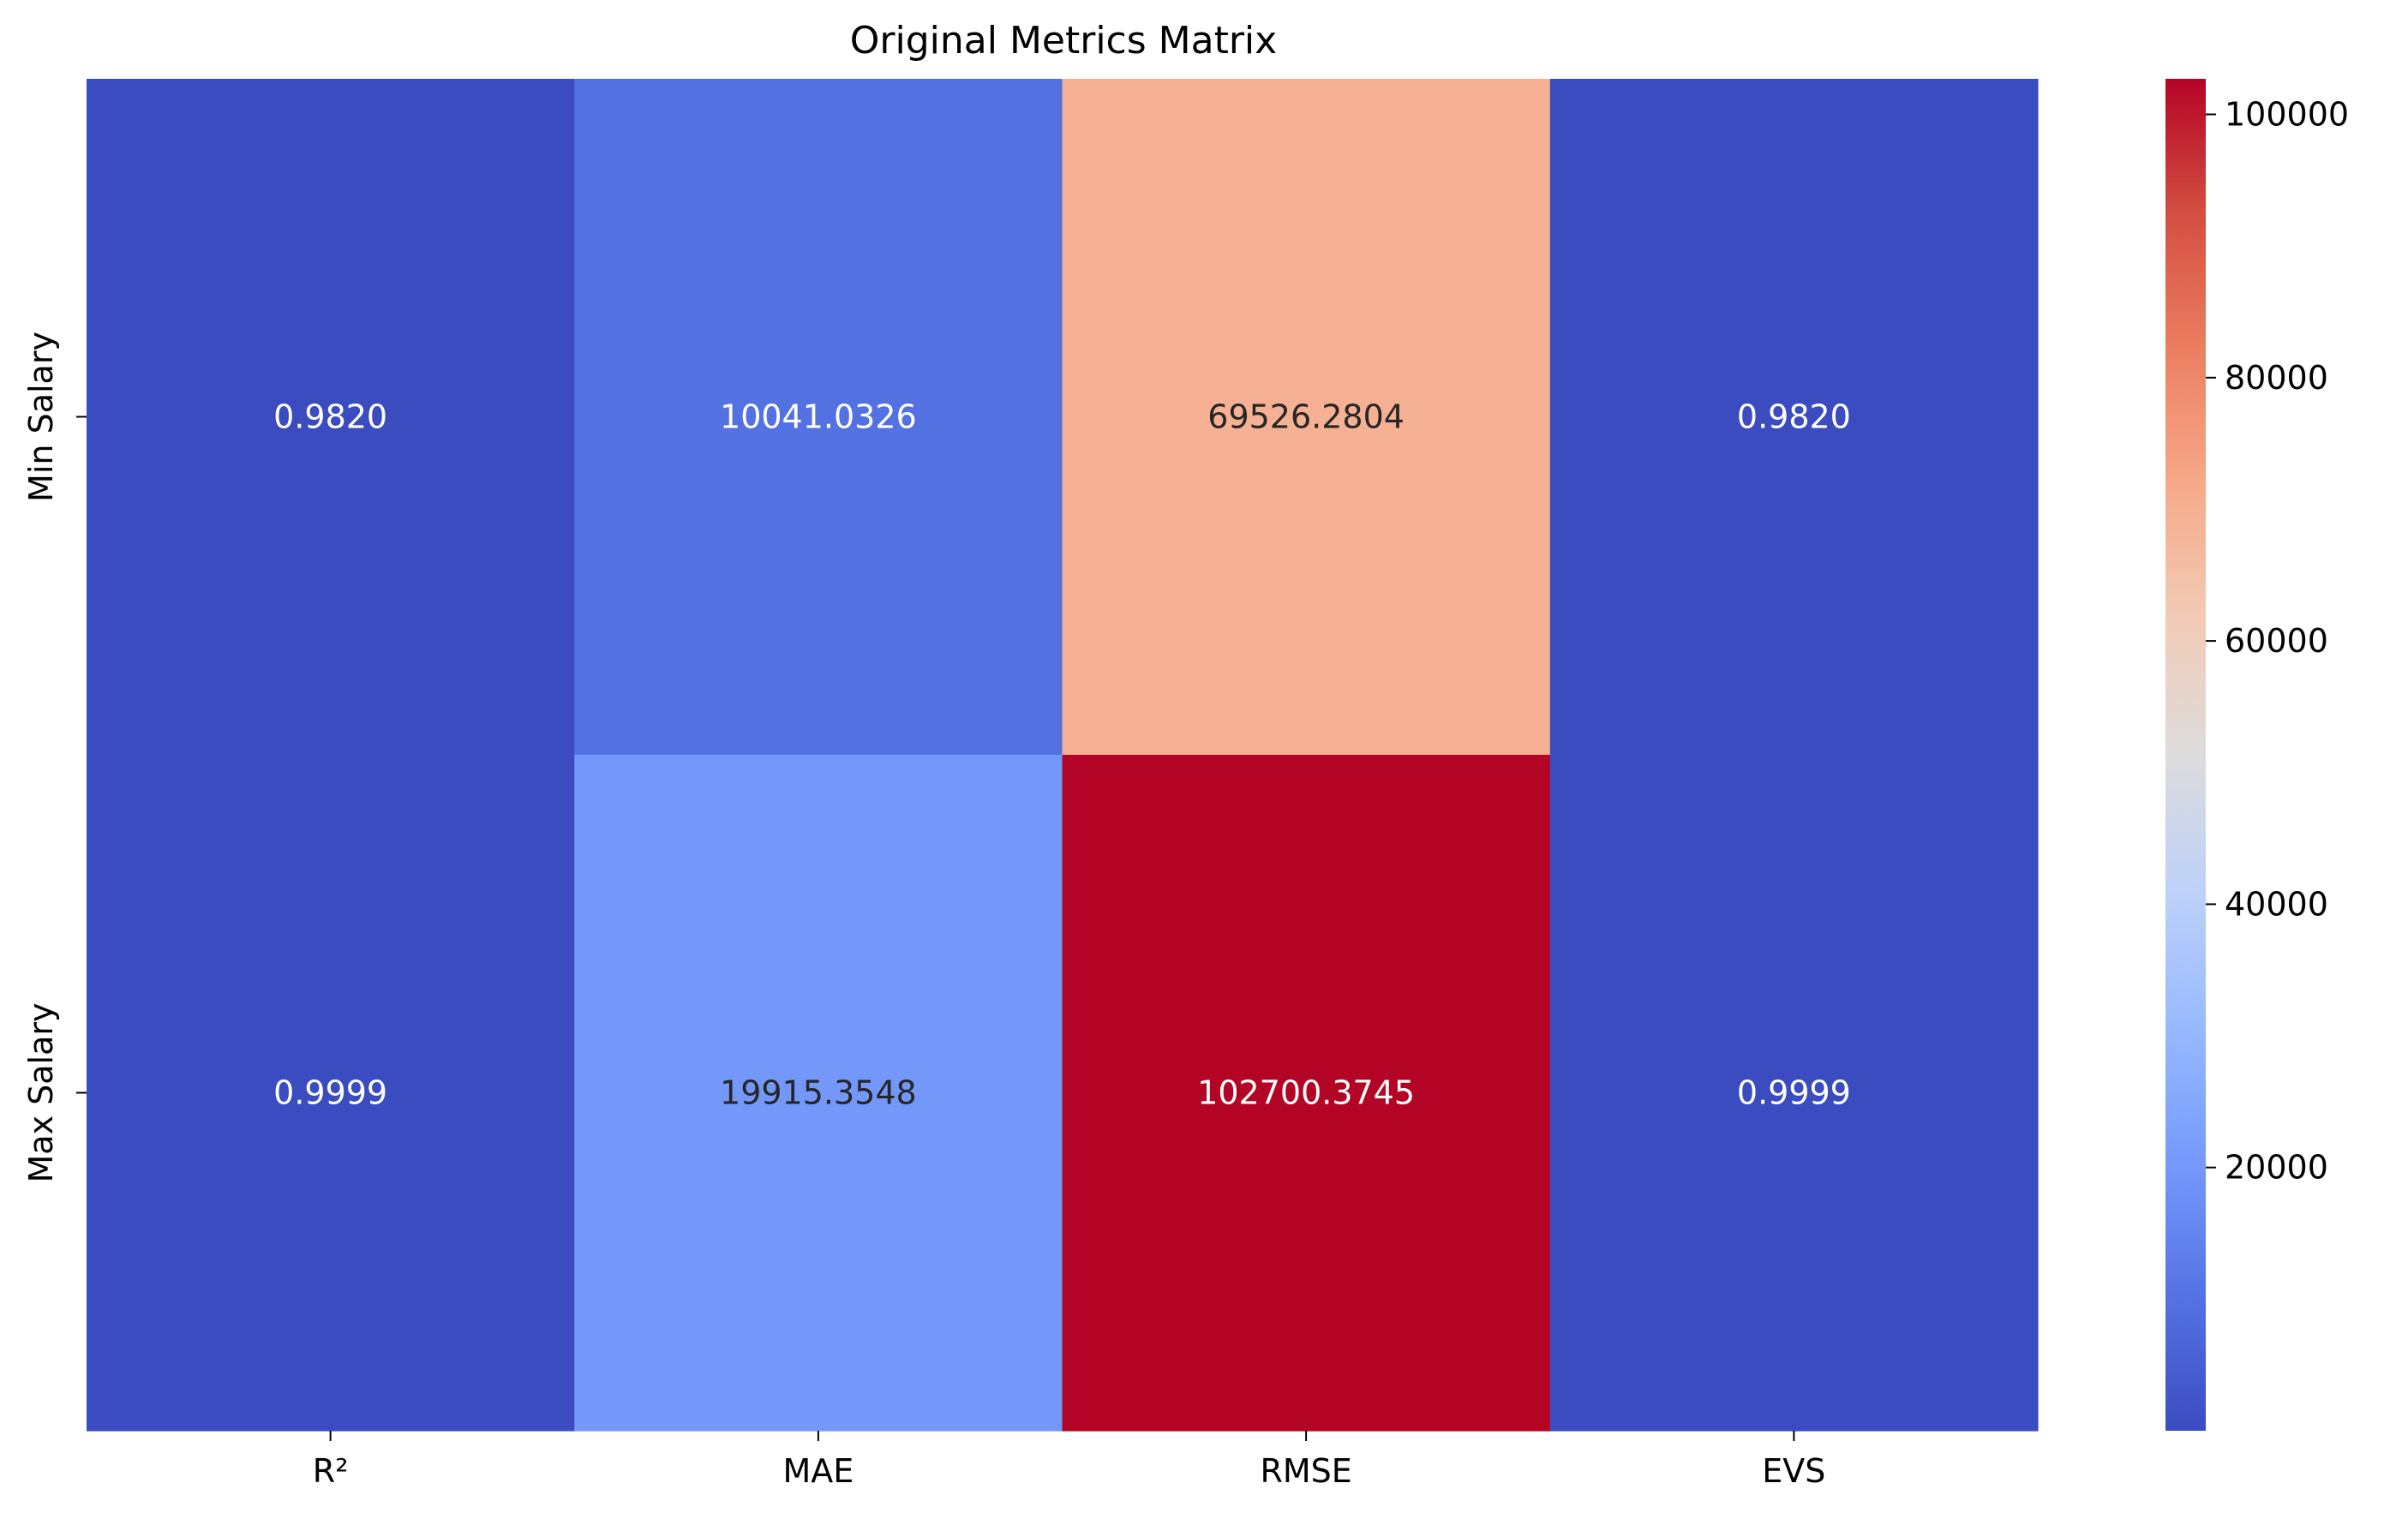 This screenshot has width=2408, height=1513. Describe the element at coordinates (2287, 114) in the screenshot. I see `colorbar-tick-label: 100000` at that location.